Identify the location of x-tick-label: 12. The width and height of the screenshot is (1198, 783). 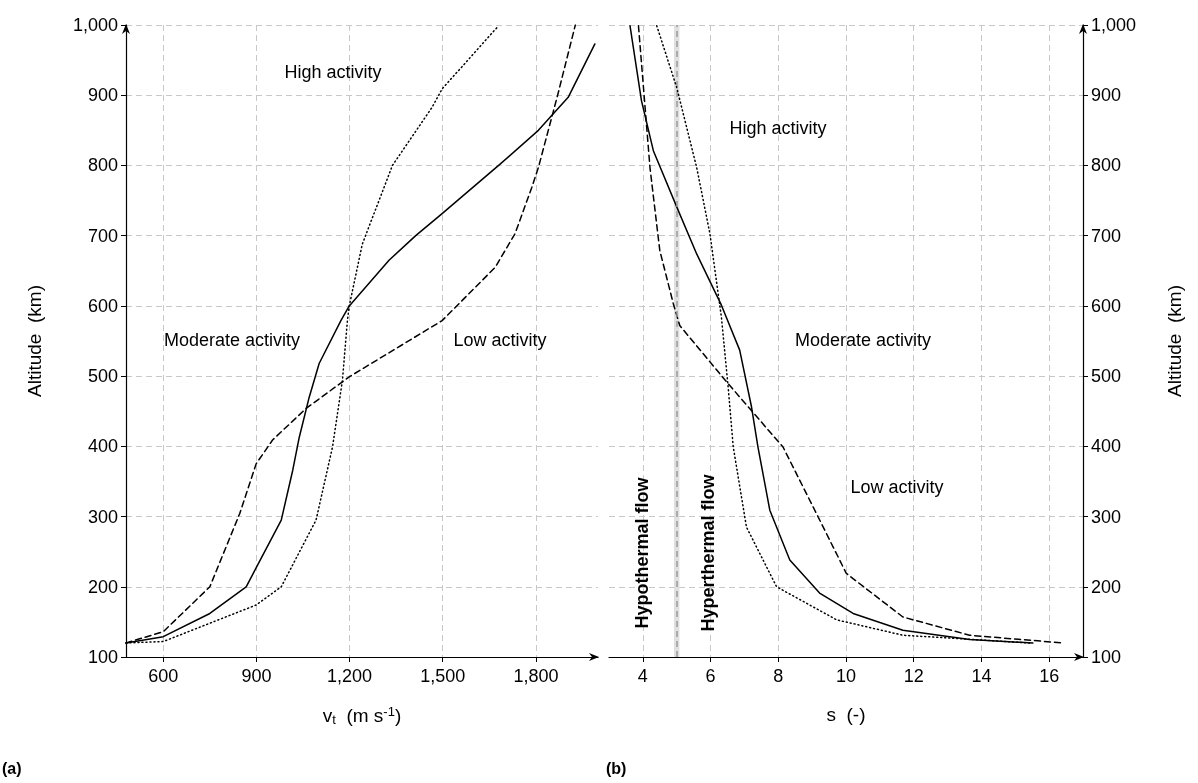
(913, 676).